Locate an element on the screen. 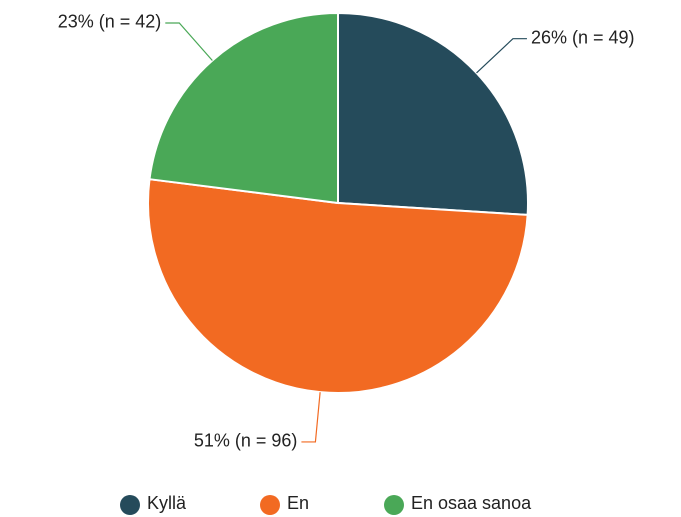 This screenshot has width=681, height=517. legend-label: En is located at coordinates (298, 503).